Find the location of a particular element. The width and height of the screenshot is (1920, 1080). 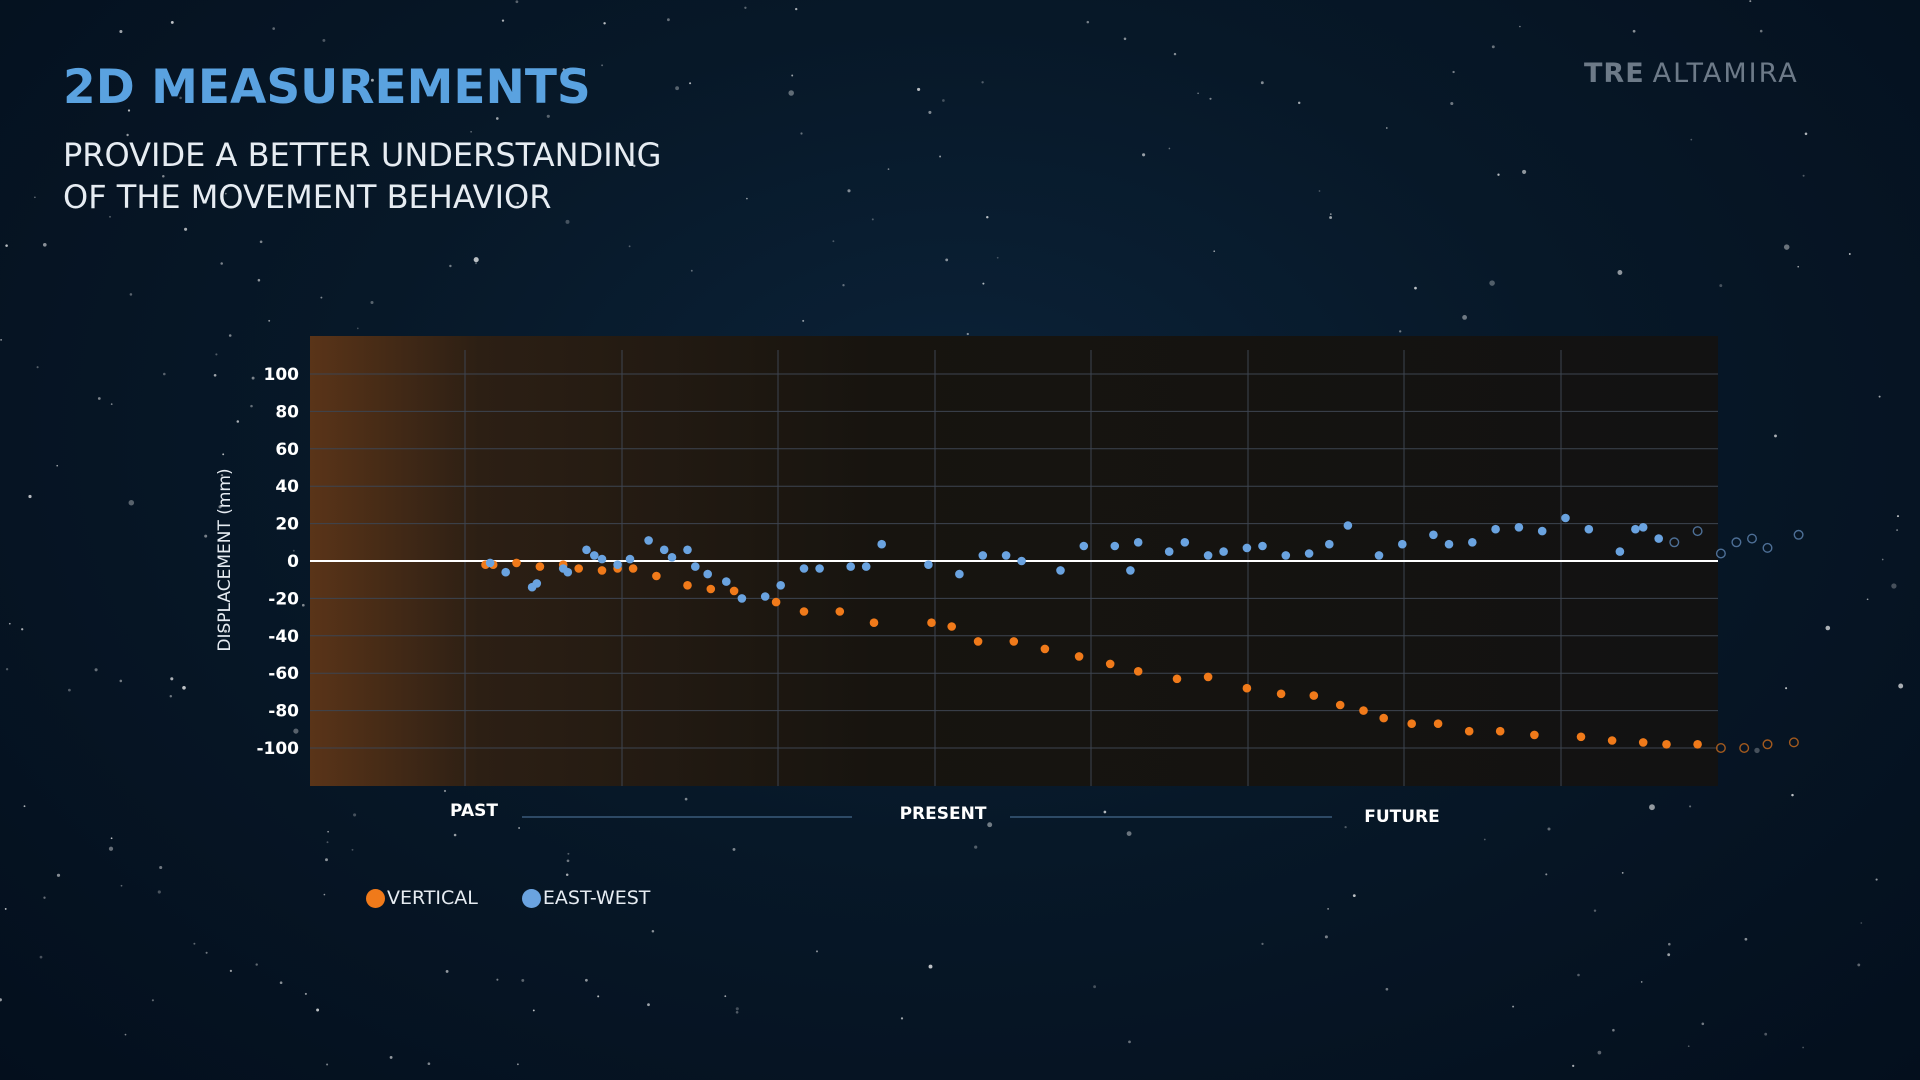

y-tick-label: -40 is located at coordinates (283, 637).